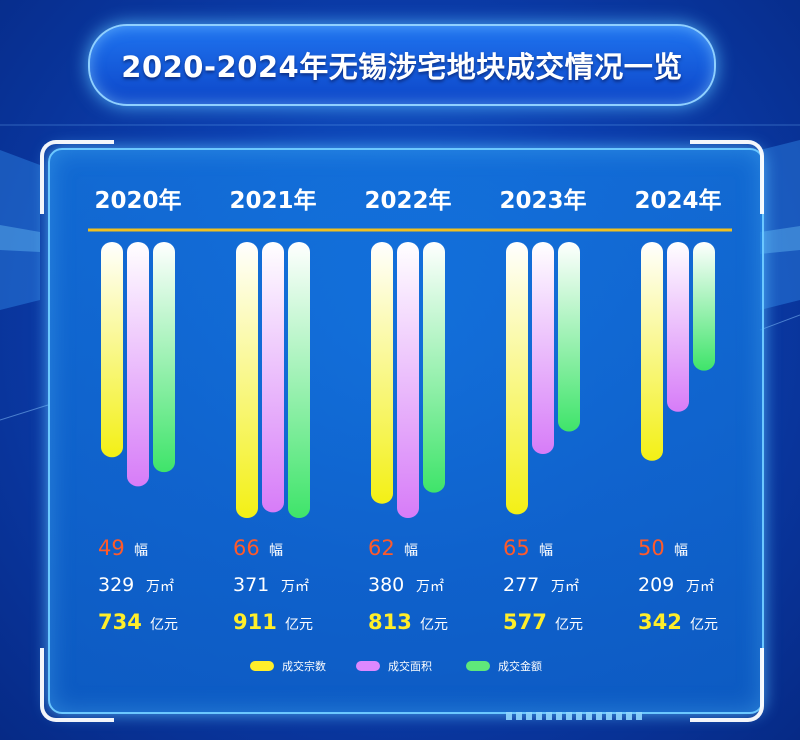 This screenshot has width=800, height=740. Describe the element at coordinates (651, 548) in the screenshot. I see `count-value: 50` at that location.